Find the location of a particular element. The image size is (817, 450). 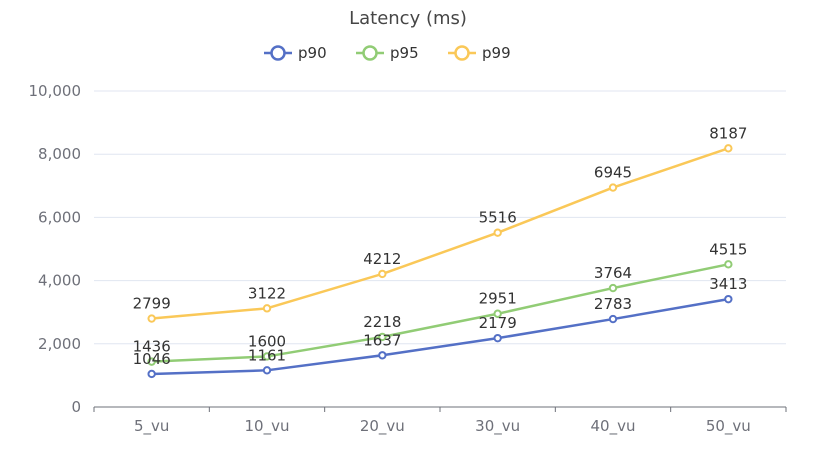

data-label-p90: 2783 is located at coordinates (613, 304).